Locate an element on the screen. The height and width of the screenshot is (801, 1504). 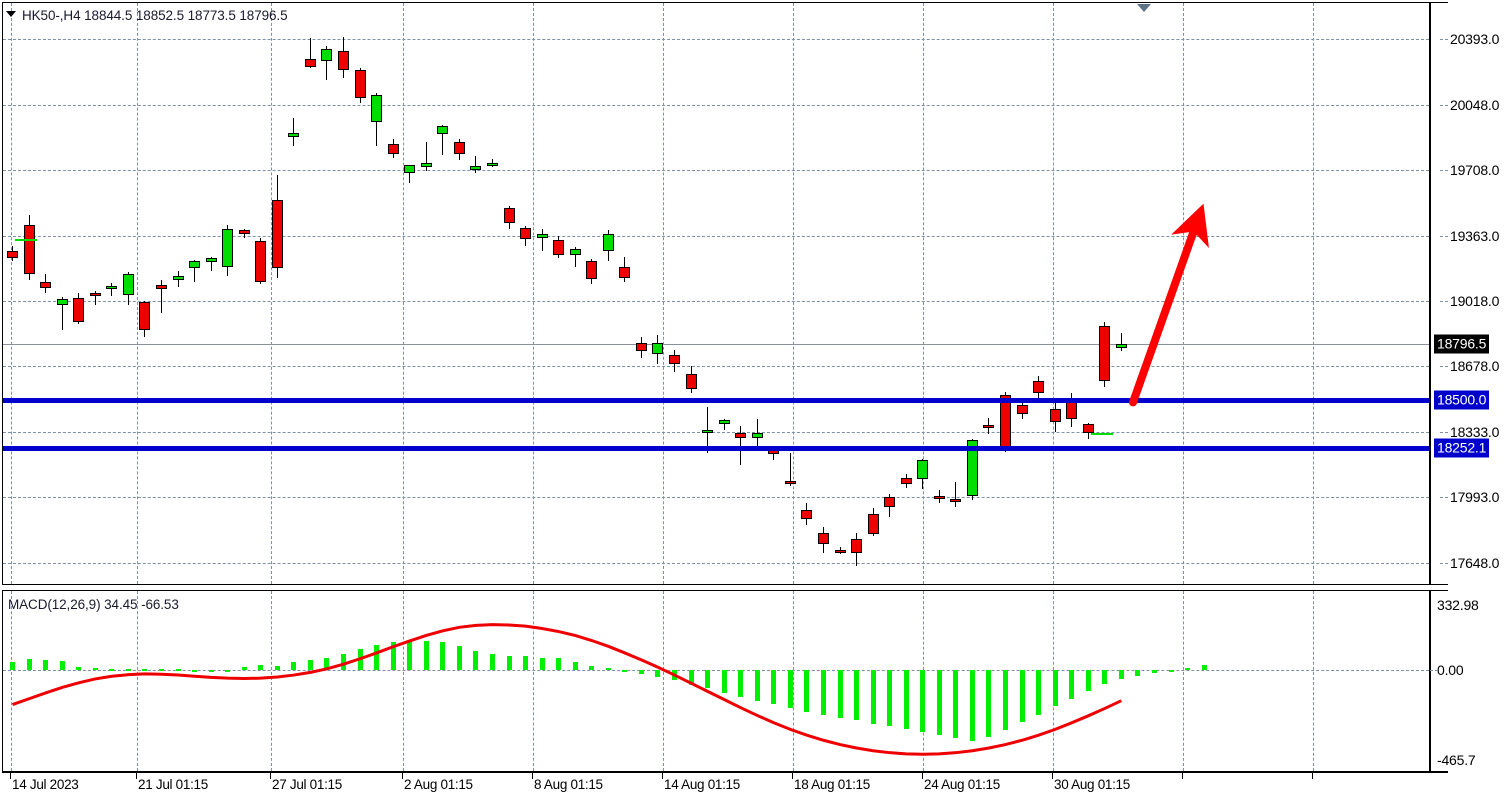
time-axis-tick-label: 2 Aug 01:15 is located at coordinates (438, 784).